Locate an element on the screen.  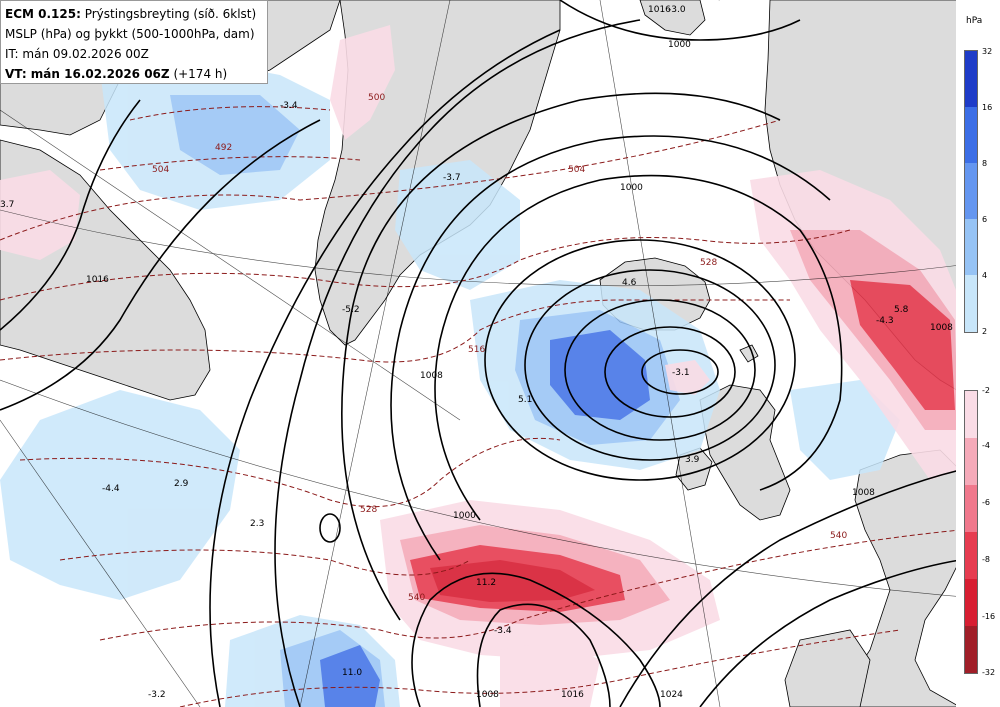
legend-tick: 8 is located at coordinates (985, 163).